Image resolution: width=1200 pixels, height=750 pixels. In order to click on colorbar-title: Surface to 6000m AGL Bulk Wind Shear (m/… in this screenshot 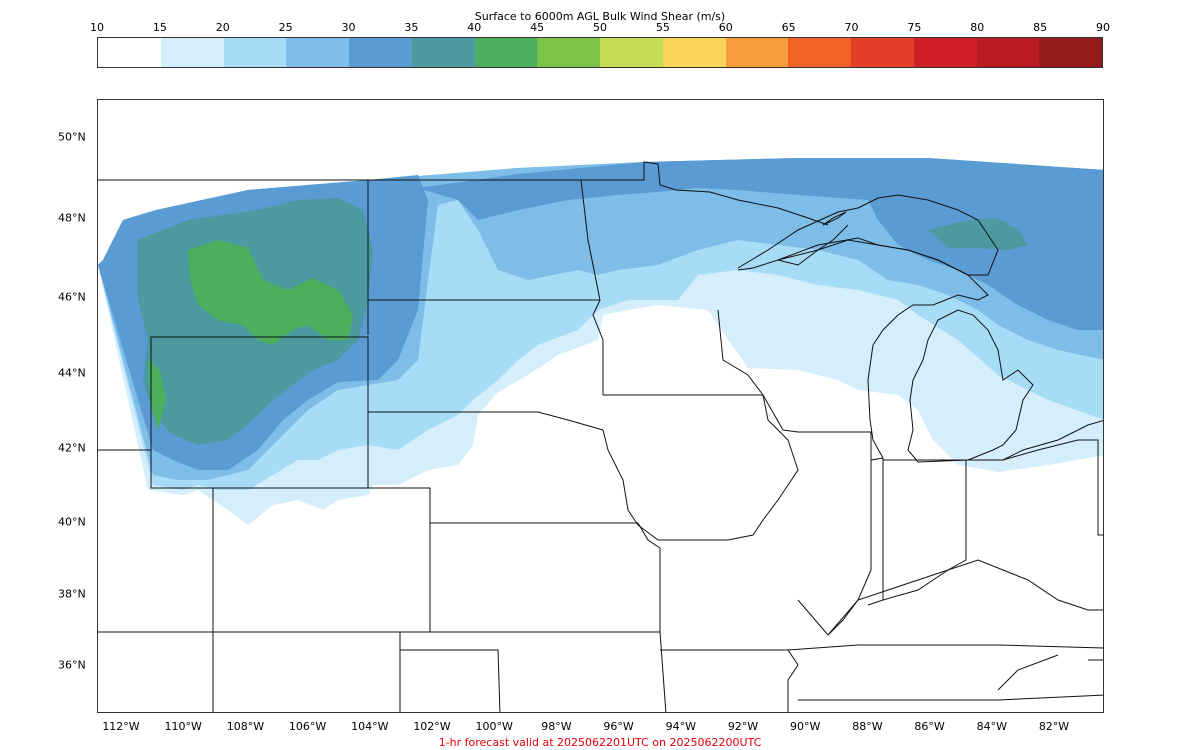, I will do `click(600, 16)`.